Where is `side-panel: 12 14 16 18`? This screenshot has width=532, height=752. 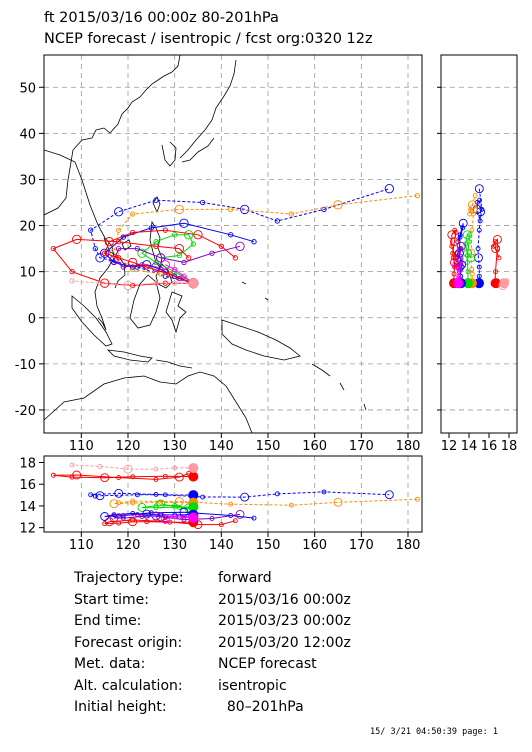 side-panel: 12 14 16 18 is located at coordinates (477, 254).